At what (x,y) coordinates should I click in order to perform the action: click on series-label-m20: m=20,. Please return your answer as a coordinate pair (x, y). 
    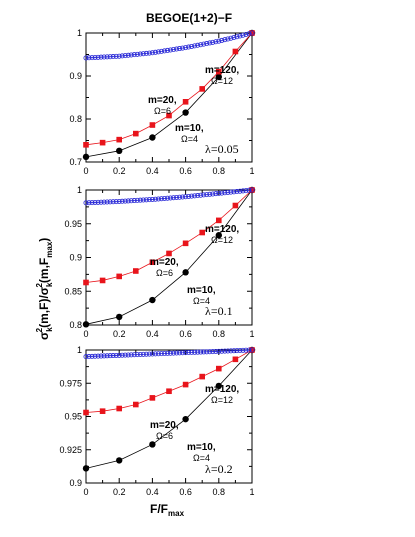
    Looking at the image, I should click on (164, 425).